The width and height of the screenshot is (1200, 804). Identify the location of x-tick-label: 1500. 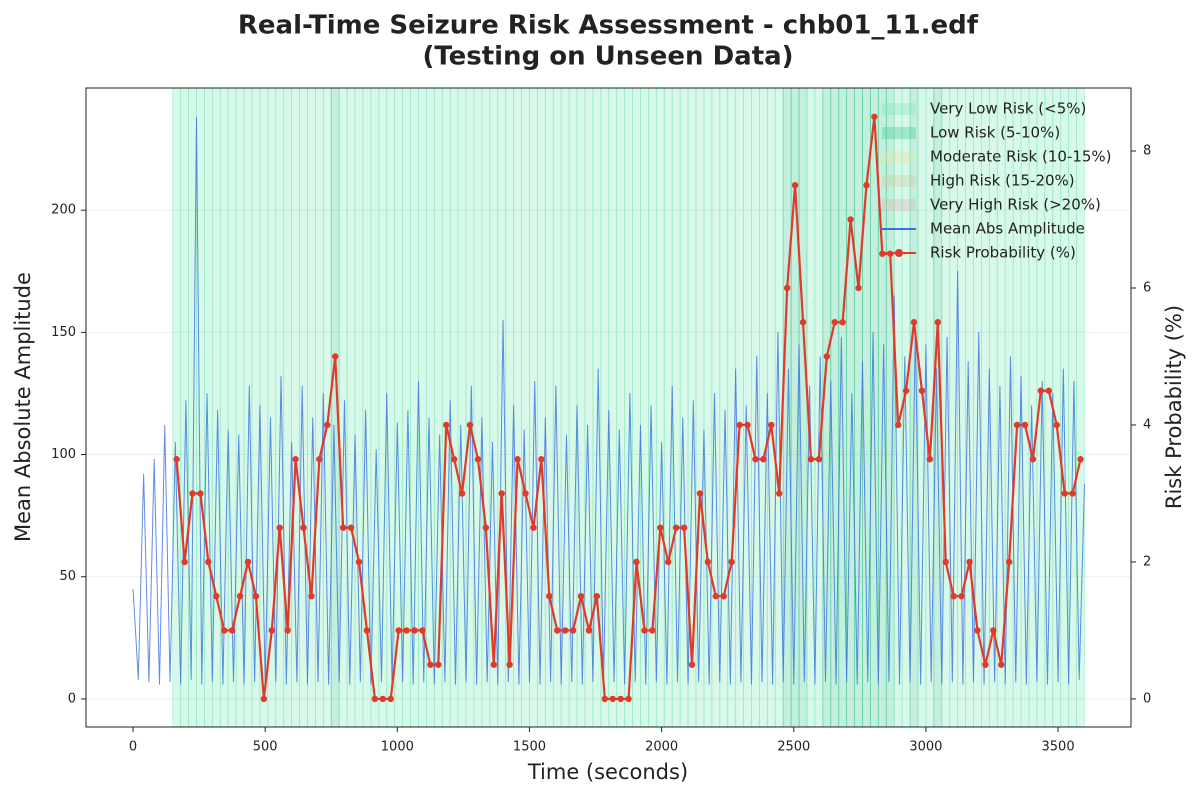
(529, 747).